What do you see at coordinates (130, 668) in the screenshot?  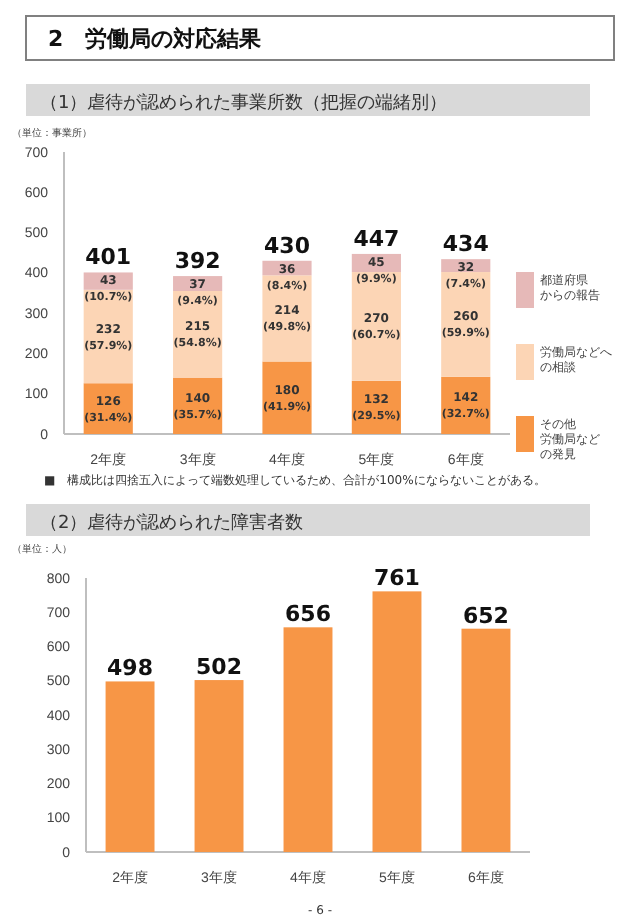 I see `data-label: 498` at bounding box center [130, 668].